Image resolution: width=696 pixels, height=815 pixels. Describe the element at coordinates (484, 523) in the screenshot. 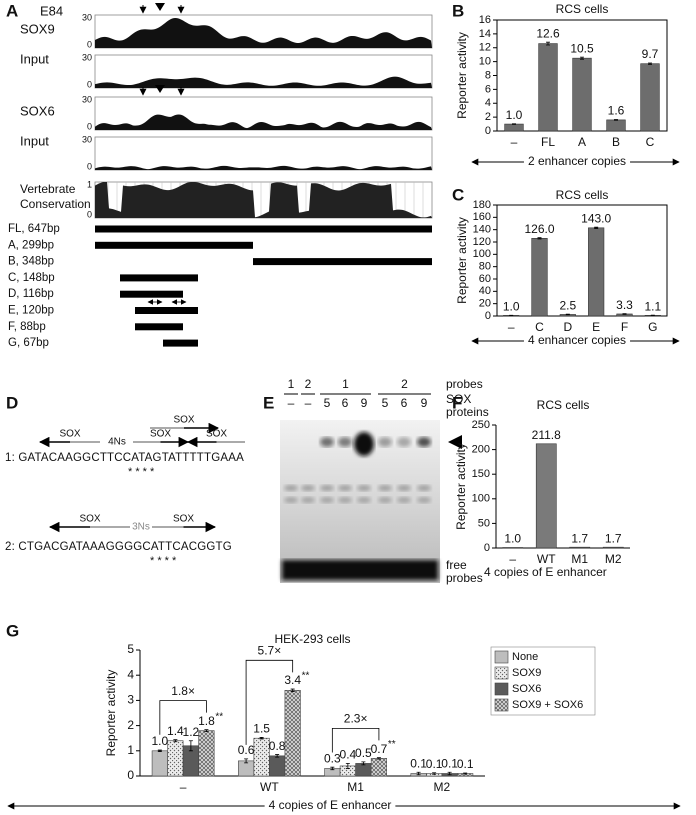

I see `y-tick-label: 50` at that location.